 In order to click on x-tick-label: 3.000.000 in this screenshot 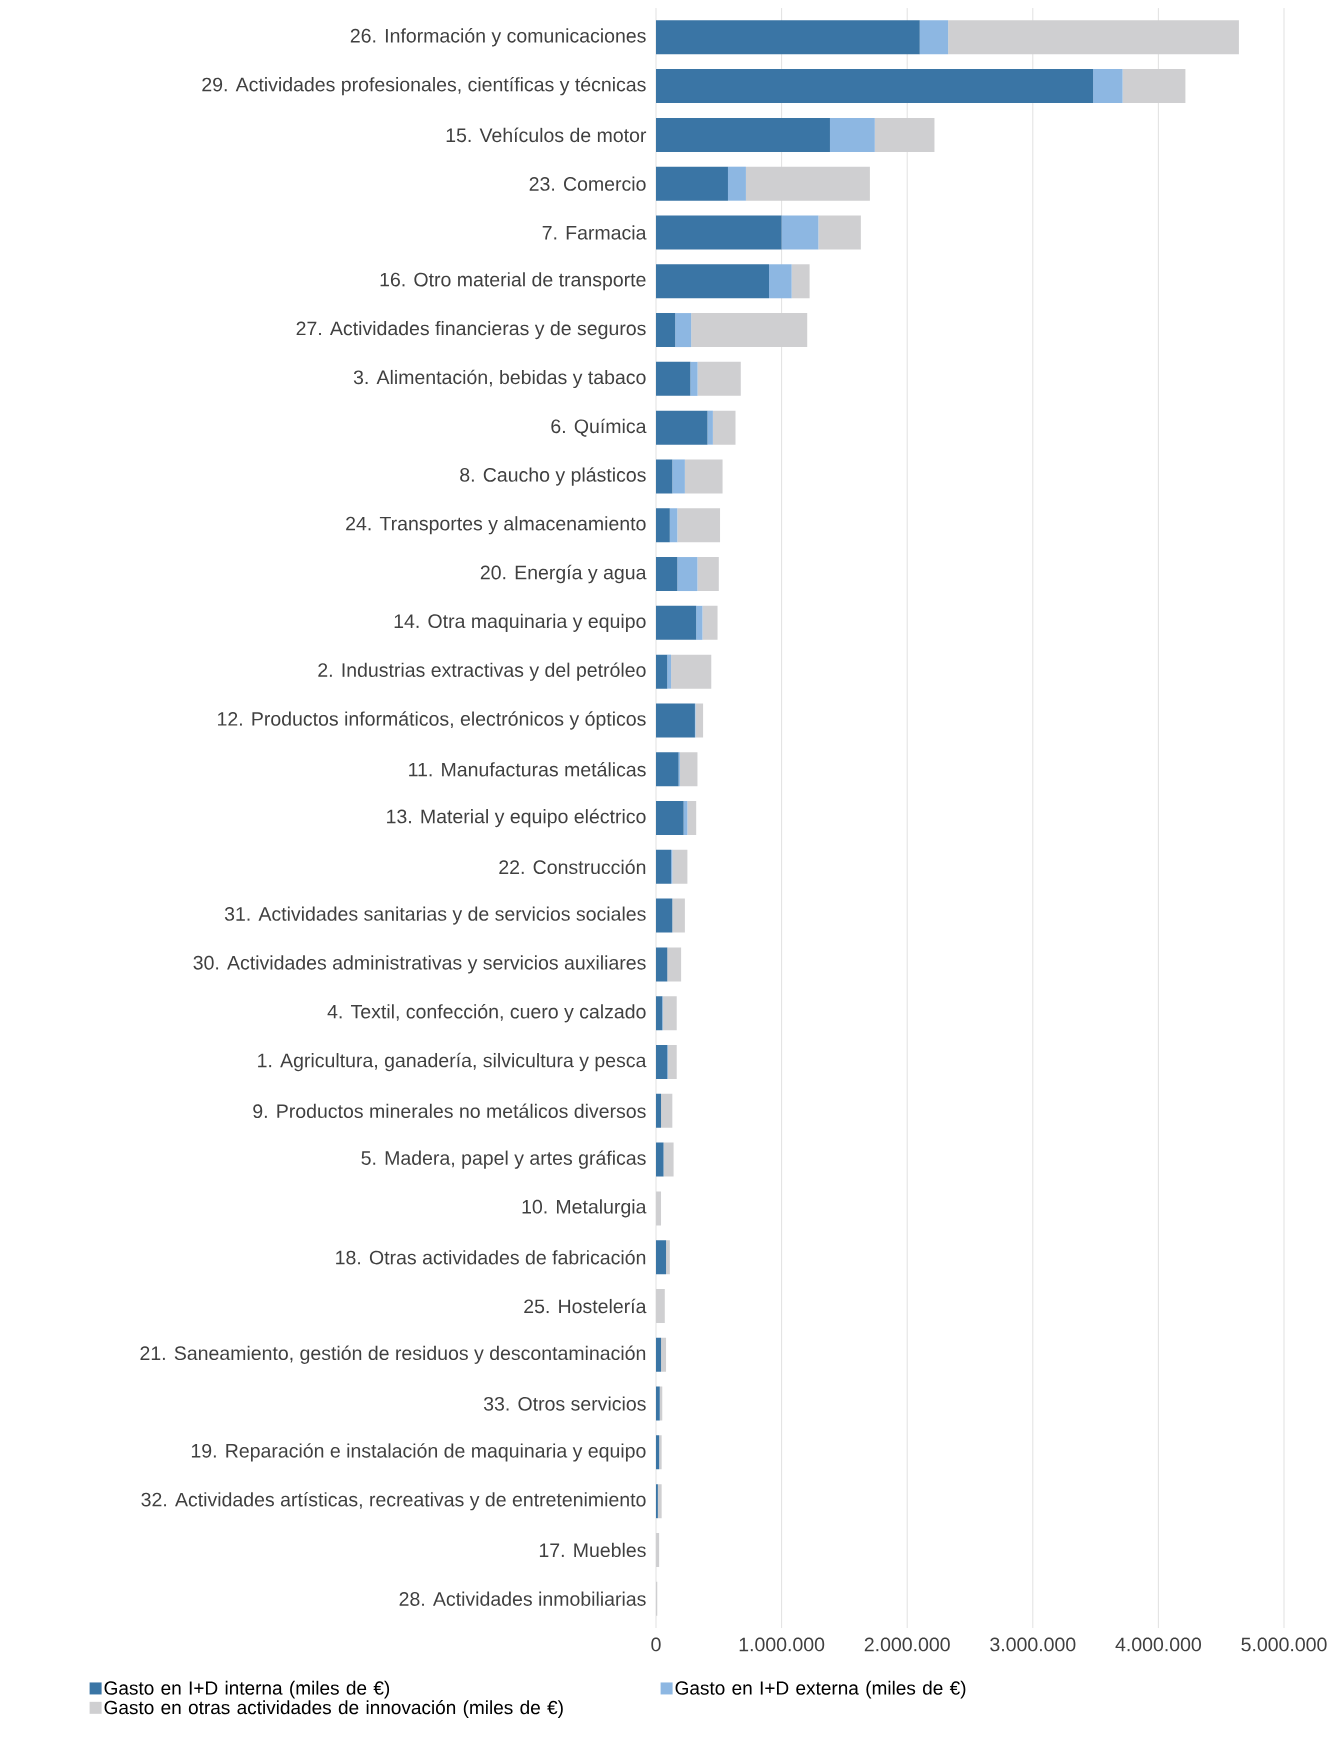, I will do `click(1033, 1644)`.